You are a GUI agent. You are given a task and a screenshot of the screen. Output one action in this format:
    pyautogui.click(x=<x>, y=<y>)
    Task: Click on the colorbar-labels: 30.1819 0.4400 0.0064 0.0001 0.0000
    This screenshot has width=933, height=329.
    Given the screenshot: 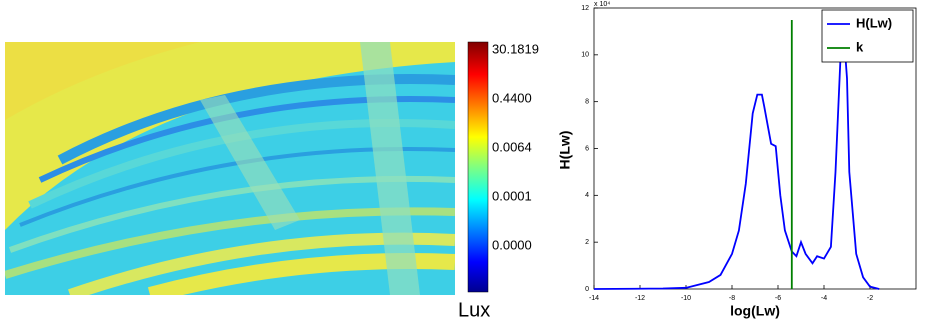 What is the action you would take?
    pyautogui.click(x=515, y=146)
    